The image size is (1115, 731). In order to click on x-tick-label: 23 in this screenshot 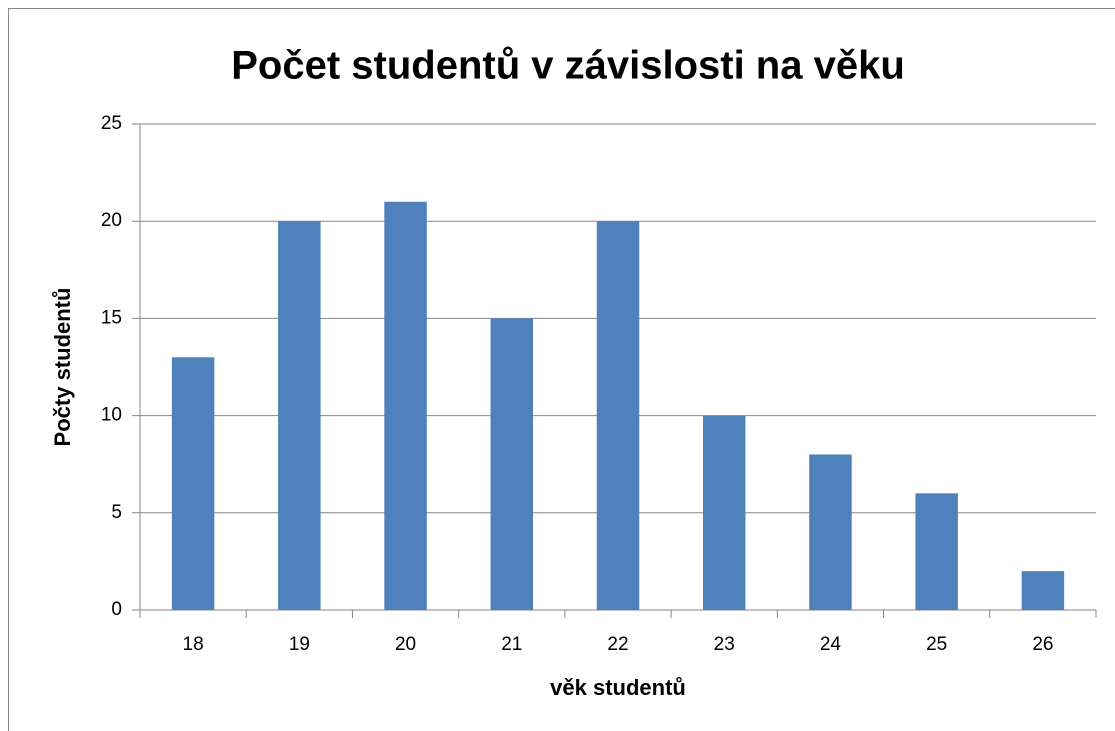, I will do `click(724, 644)`.